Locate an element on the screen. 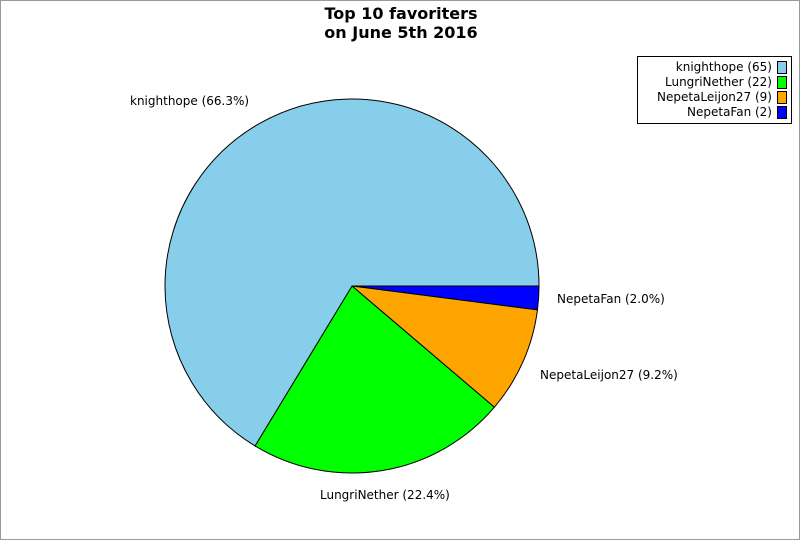 This screenshot has height=540, width=800. legend-item-nepetafan: NepetaFan (2) is located at coordinates (737, 112).